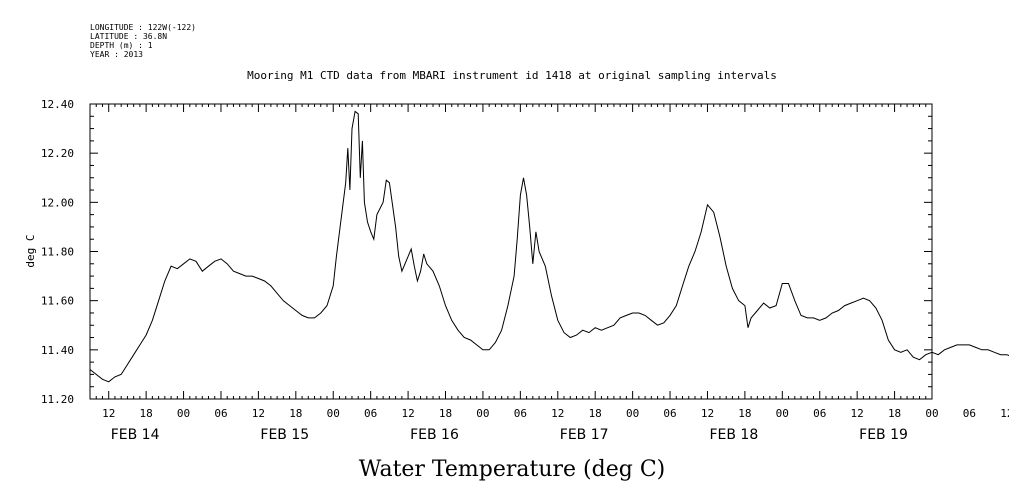  I want to click on x-day-label: FEB 15, so click(284, 435).